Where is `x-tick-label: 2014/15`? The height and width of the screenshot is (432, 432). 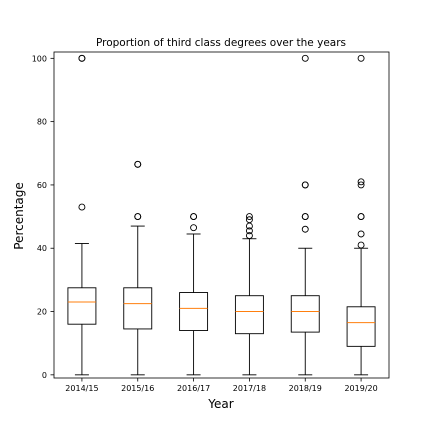 x-tick-label: 2014/15 is located at coordinates (81, 388).